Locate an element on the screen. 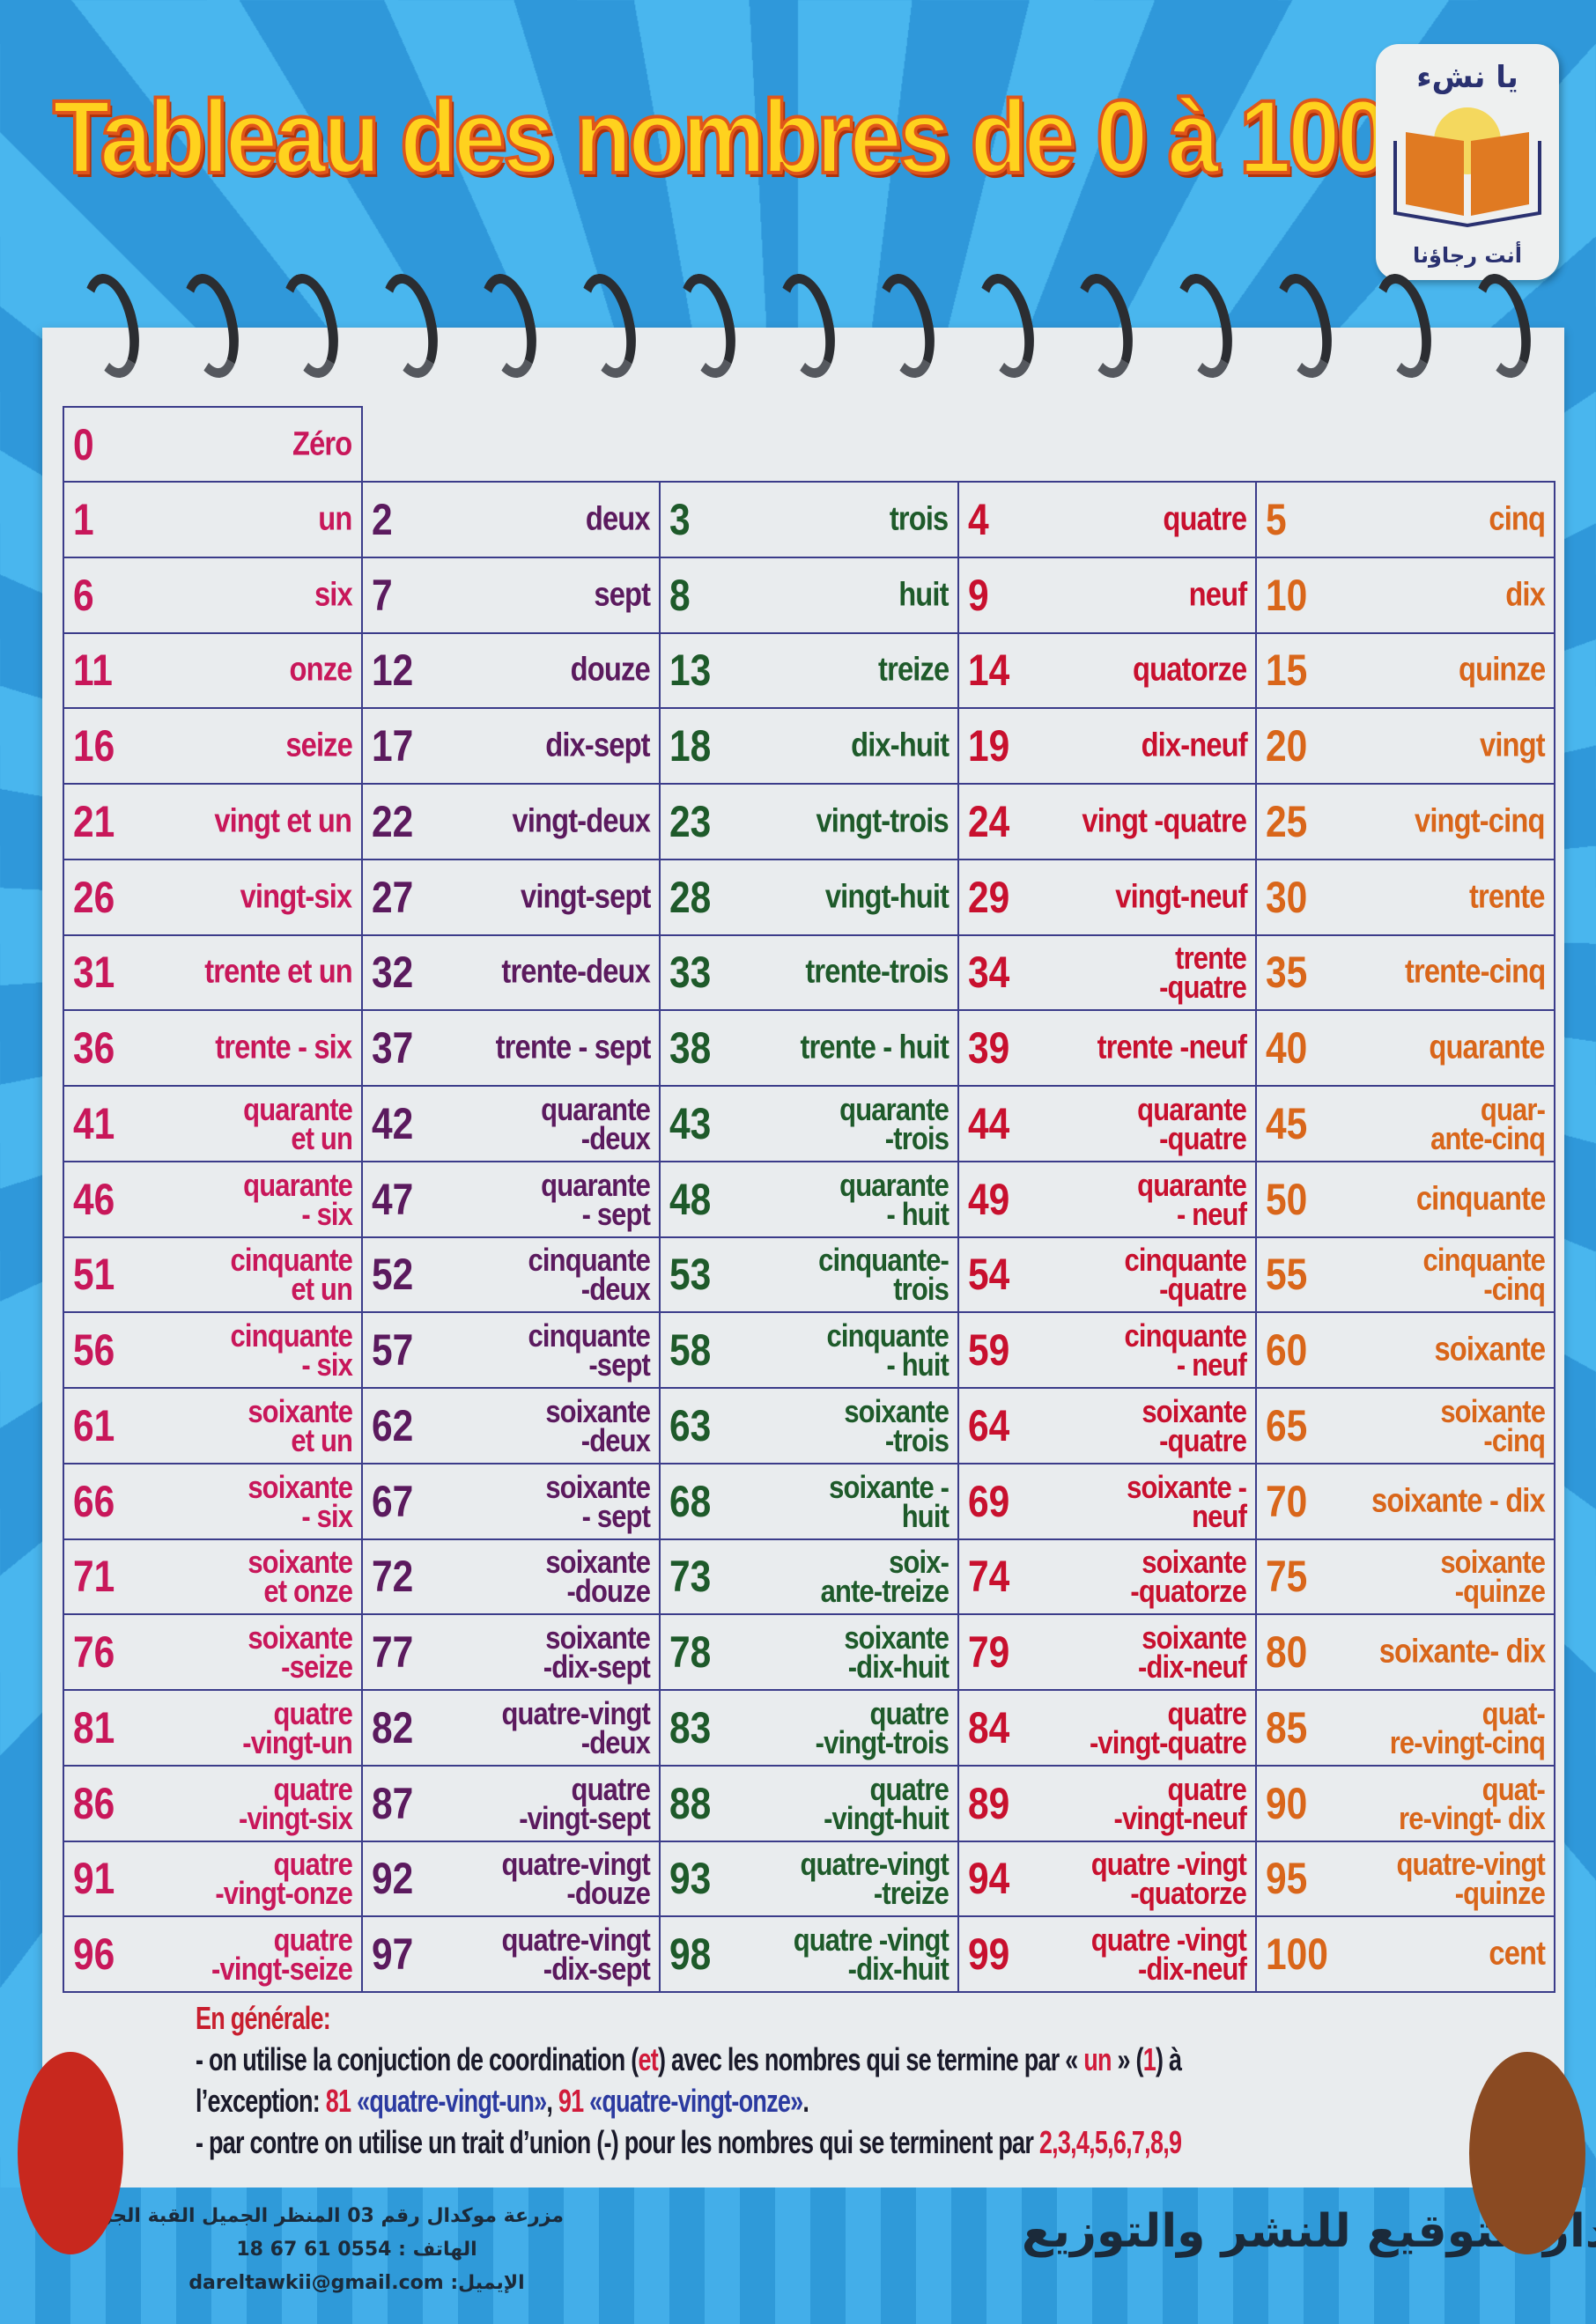 The width and height of the screenshot is (1596, 2324). number-word: seize is located at coordinates (319, 745).